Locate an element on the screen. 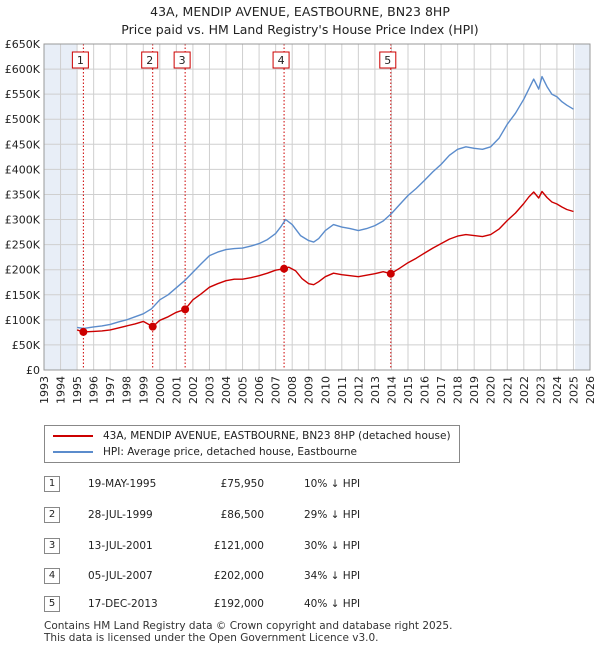 The width and height of the screenshot is (600, 650). legend-swatch-property is located at coordinates (73, 436).